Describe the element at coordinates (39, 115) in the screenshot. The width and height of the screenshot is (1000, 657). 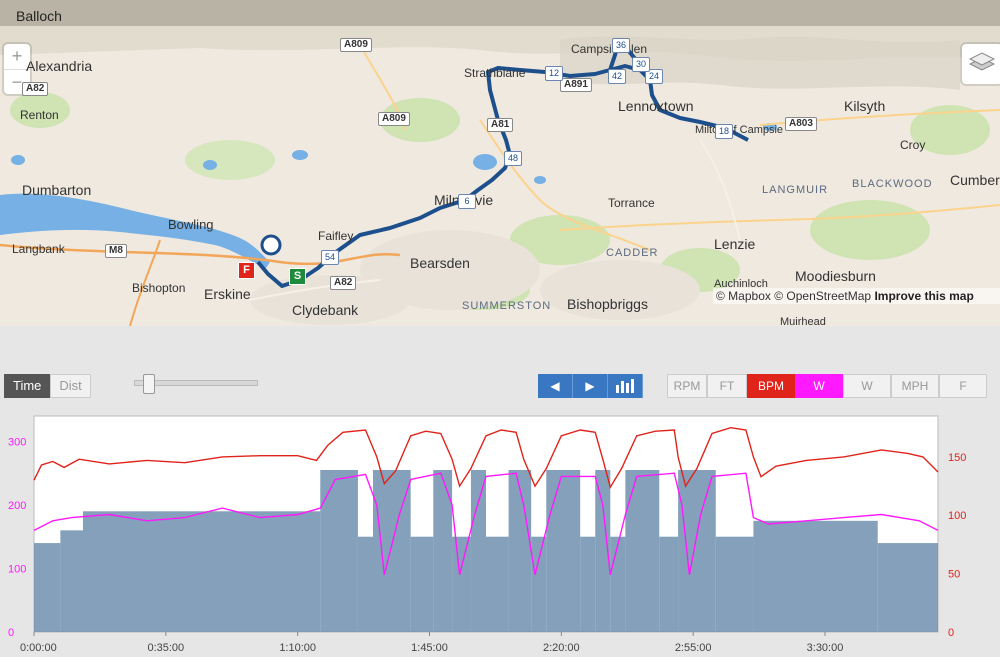
I see `place-label: Renton` at that location.